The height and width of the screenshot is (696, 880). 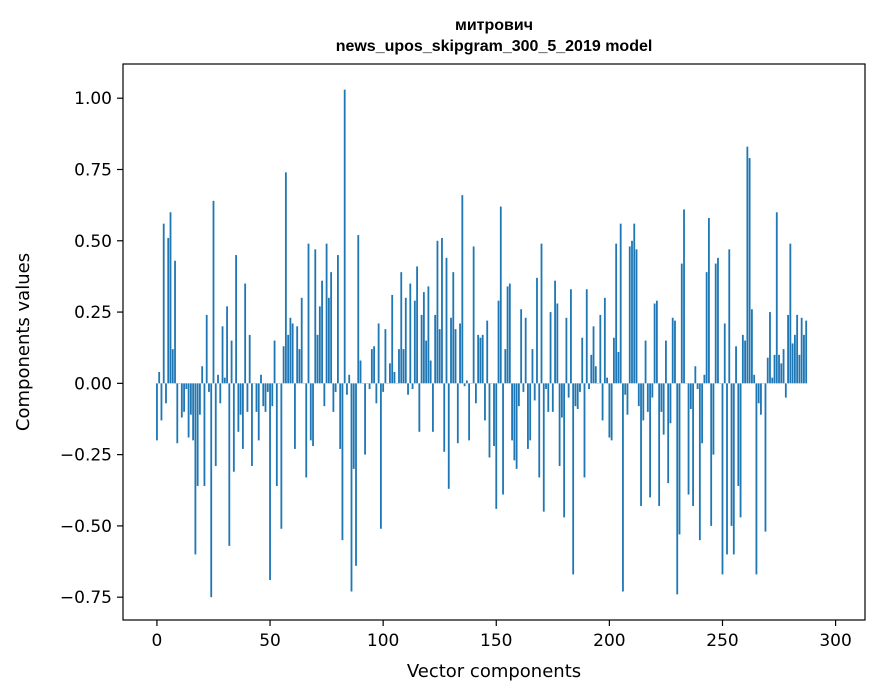 I want to click on y-tick-label: −0.75, so click(x=86, y=598).